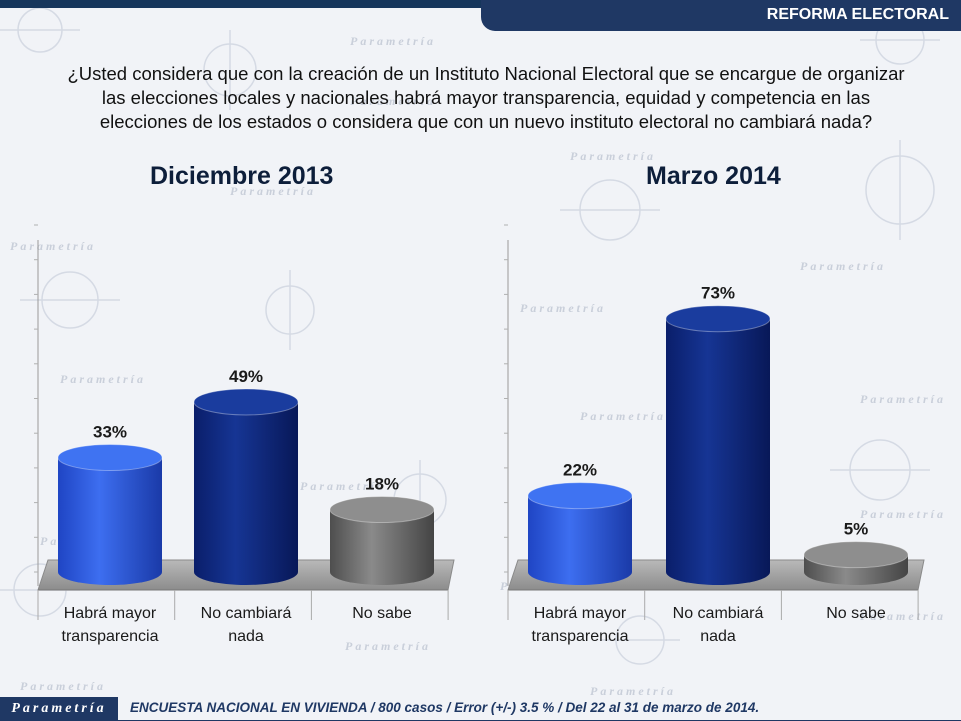  I want to click on chart-title-left: Diciembre 2013, so click(242, 176).